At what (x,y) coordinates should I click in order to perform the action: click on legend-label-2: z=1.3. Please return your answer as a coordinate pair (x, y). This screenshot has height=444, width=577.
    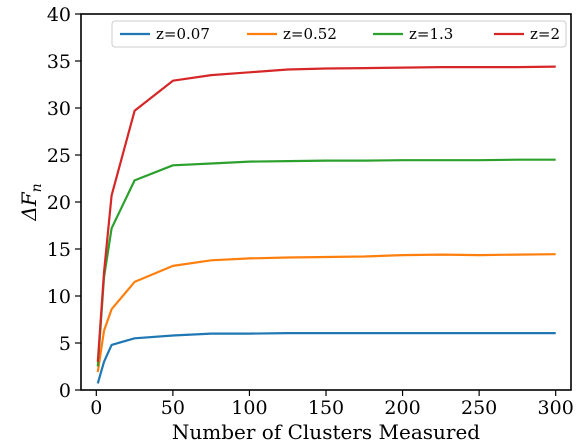
    Looking at the image, I should click on (431, 34).